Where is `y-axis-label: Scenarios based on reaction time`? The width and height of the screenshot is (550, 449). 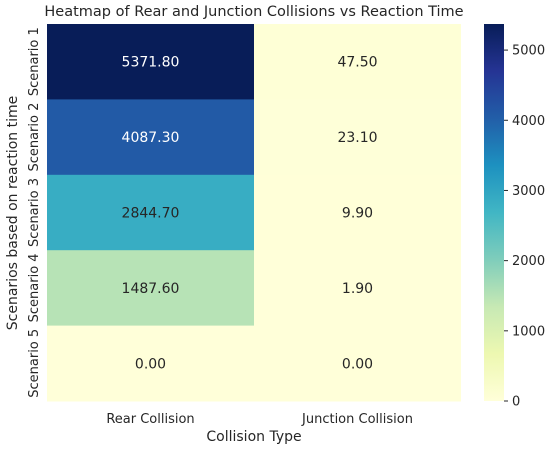
y-axis-label: Scenarios based on reaction time is located at coordinates (13, 213).